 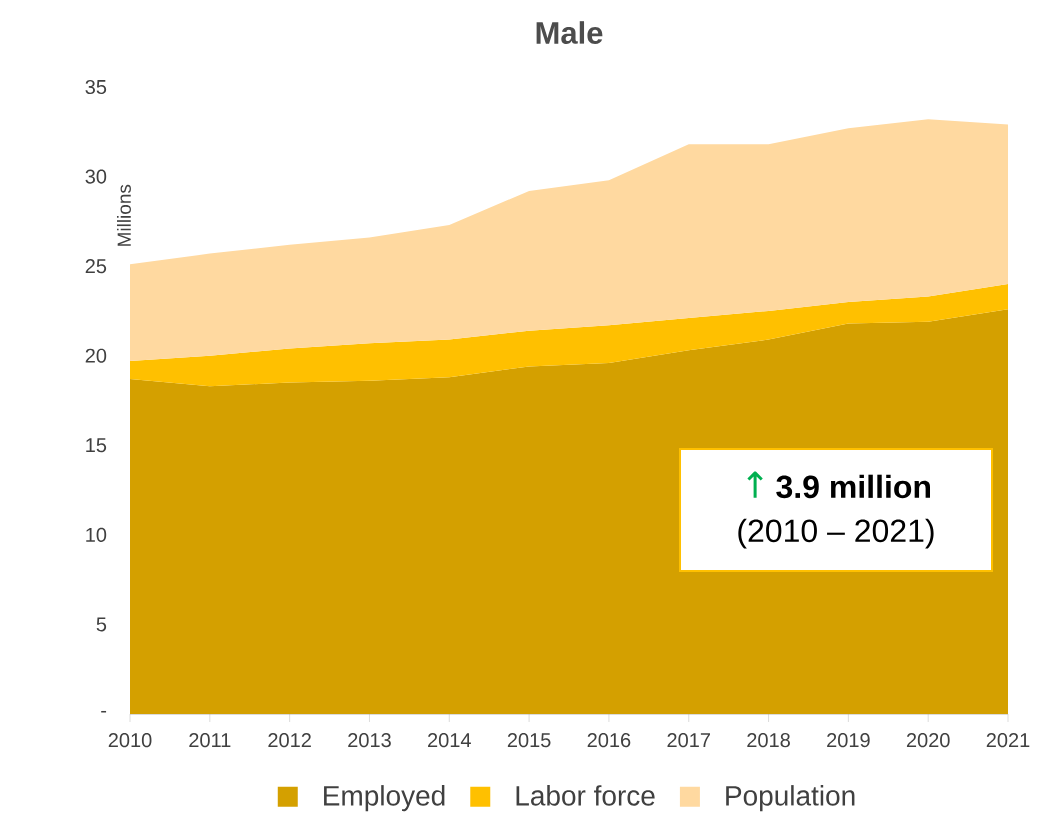 What do you see at coordinates (1008, 740) in the screenshot?
I see `x-tick-label: 2021` at bounding box center [1008, 740].